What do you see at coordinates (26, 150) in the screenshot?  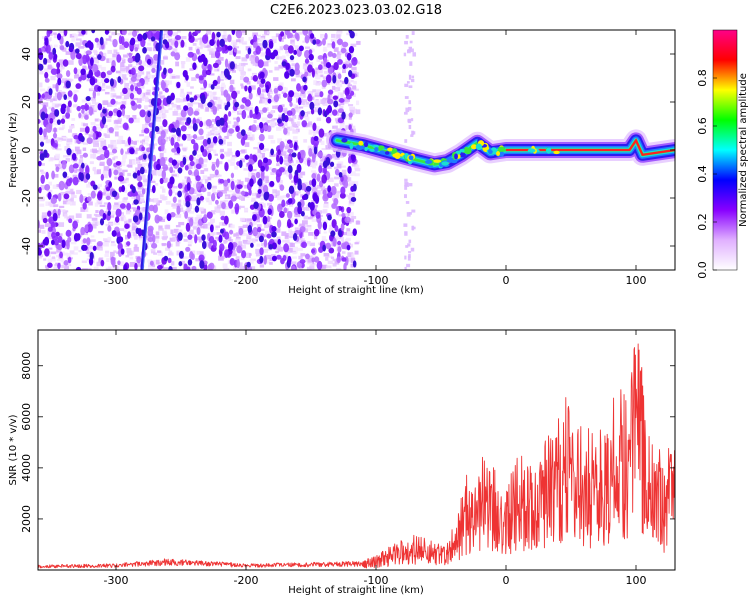 I see `y-tick-label: 0` at bounding box center [26, 150].